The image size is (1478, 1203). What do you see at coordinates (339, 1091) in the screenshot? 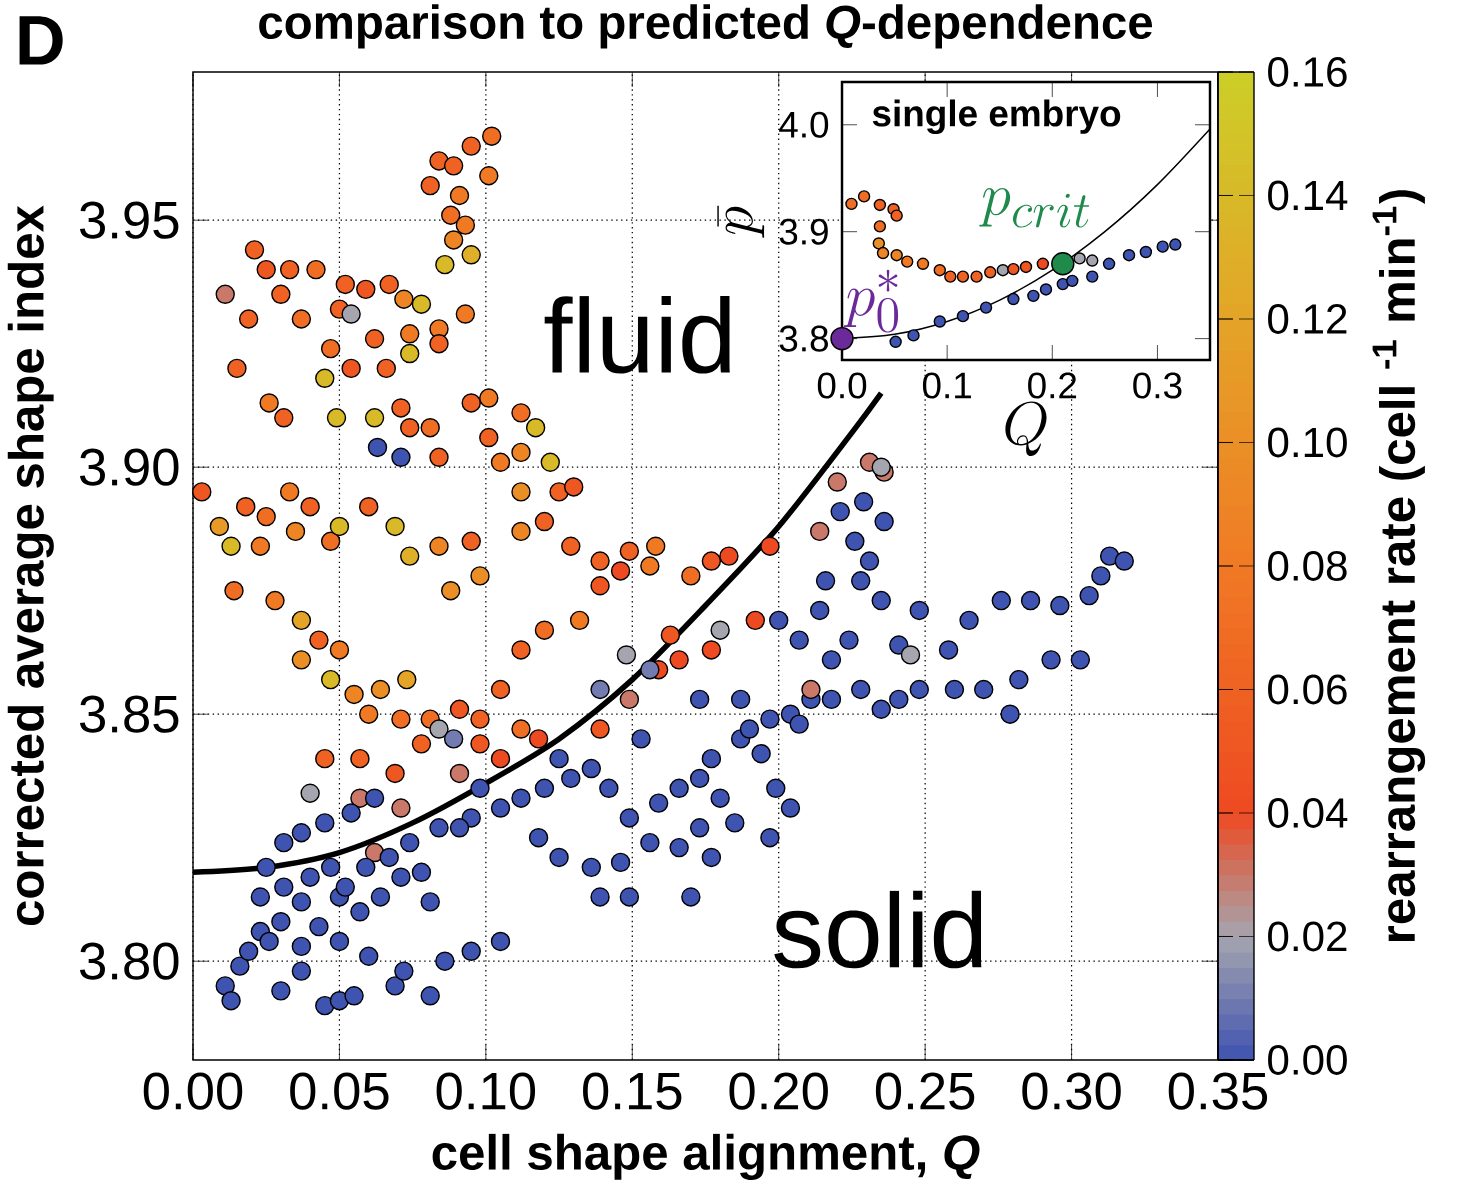
I see `x-tick-label: 0.05` at bounding box center [339, 1091].